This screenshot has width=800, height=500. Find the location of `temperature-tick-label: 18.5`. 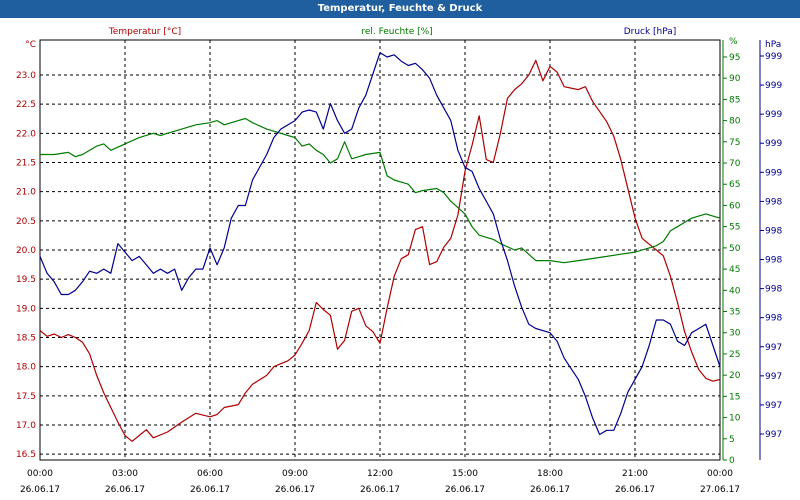

temperature-tick-label: 18.5 is located at coordinates (26, 339).